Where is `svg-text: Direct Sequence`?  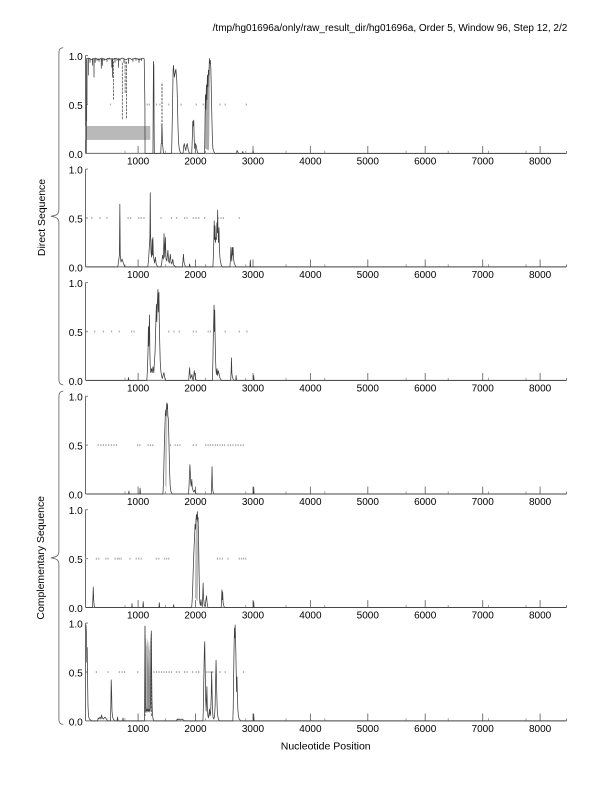
svg-text: Direct Sequence is located at coordinates (42, 217).